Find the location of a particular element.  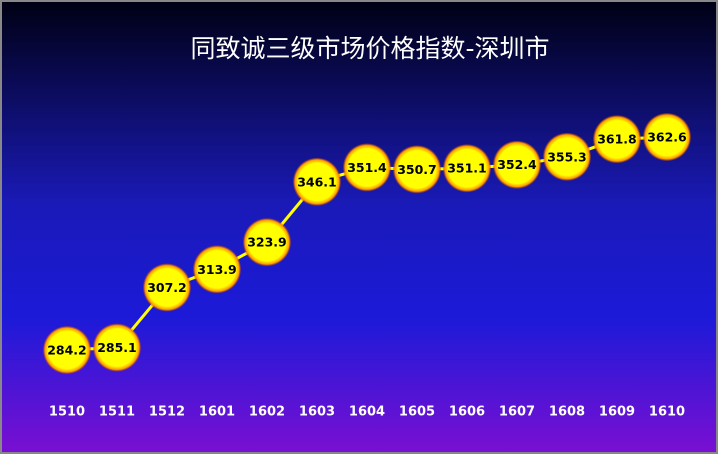

x-tick-label: 1510 is located at coordinates (67, 412).